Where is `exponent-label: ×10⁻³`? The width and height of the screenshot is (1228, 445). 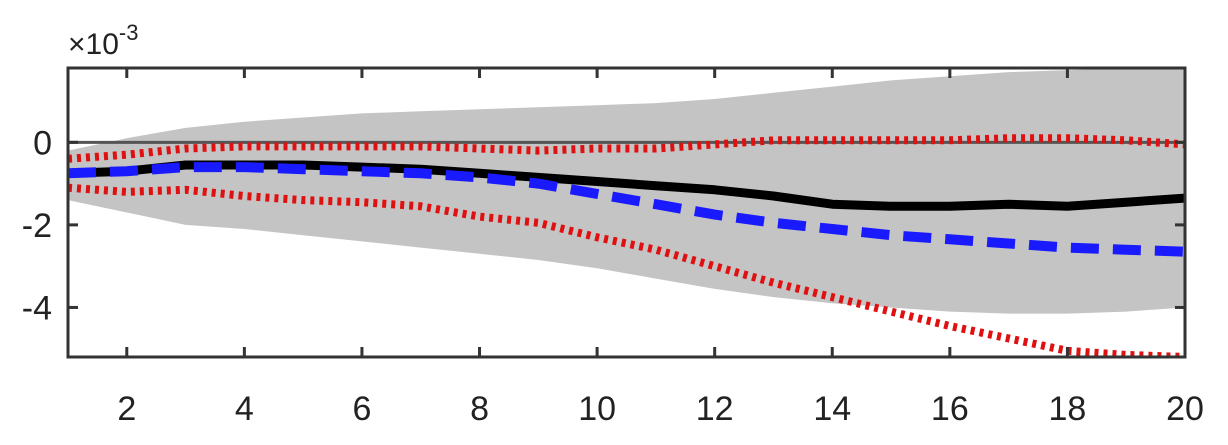
exponent-label: ×10⁻³ is located at coordinates (103, 40).